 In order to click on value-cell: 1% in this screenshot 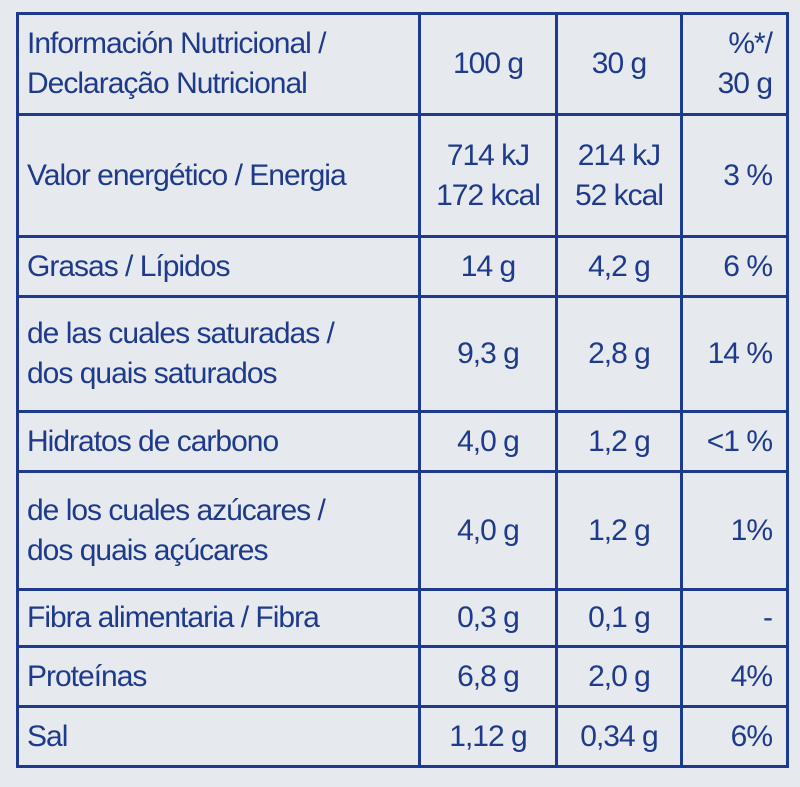, I will do `click(734, 530)`.